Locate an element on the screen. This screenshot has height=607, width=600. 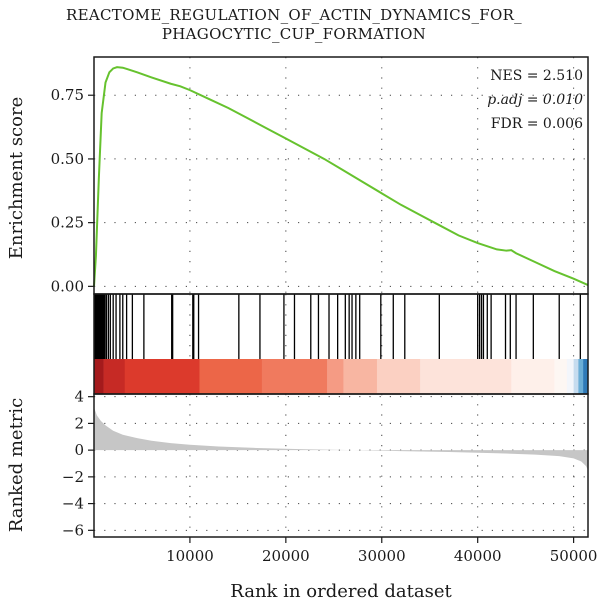
chart-title-line-2: PHAGOCYTIC_CUP_FORMATION is located at coordinates (294, 34).